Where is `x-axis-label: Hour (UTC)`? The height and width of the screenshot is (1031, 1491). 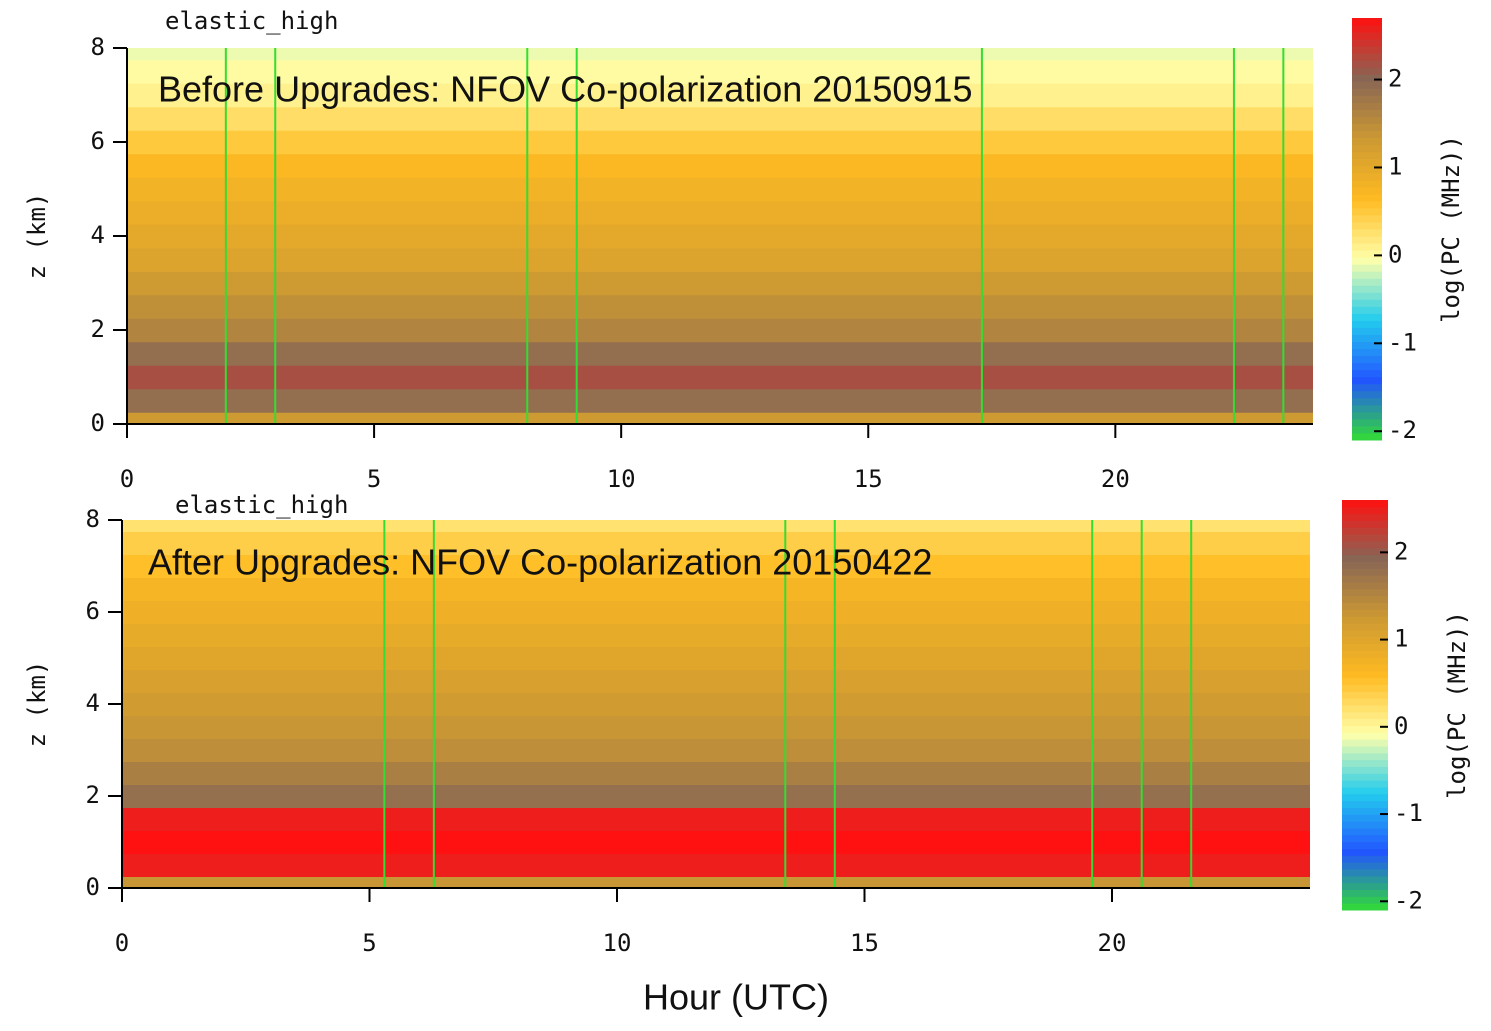 x-axis-label: Hour (UTC) is located at coordinates (736, 997).